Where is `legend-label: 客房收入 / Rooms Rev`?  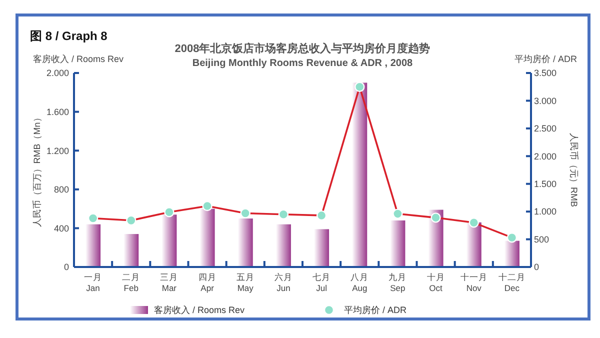 legend-label: 客房收入 / Rooms Rev is located at coordinates (200, 310).